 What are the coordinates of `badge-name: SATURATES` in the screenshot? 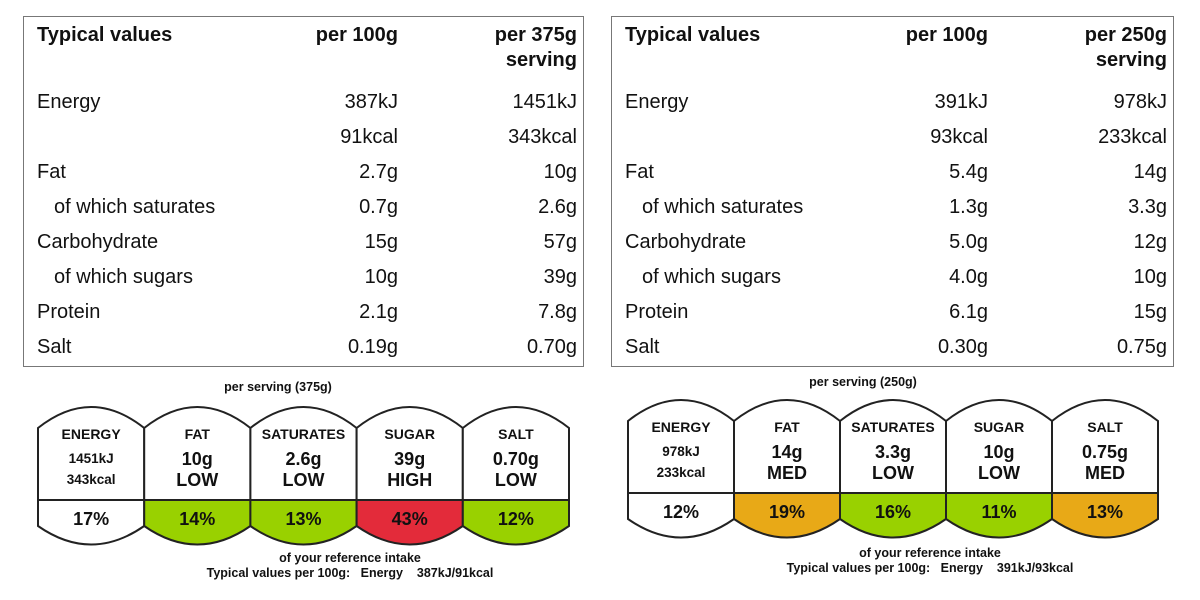 It's located at (303, 434).